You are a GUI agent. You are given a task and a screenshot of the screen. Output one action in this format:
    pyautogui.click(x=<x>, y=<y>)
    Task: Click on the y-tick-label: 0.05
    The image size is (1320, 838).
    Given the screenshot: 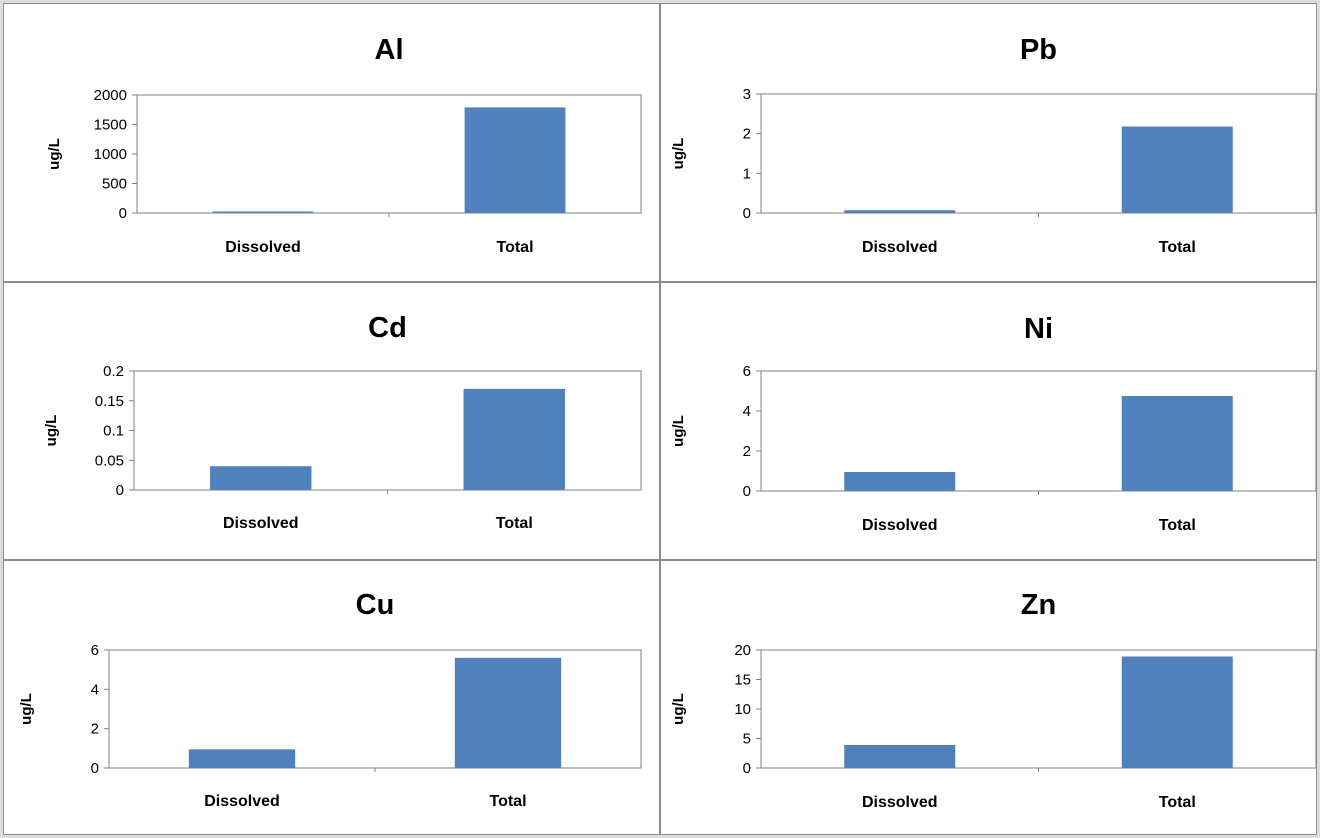 What is the action you would take?
    pyautogui.click(x=109, y=460)
    